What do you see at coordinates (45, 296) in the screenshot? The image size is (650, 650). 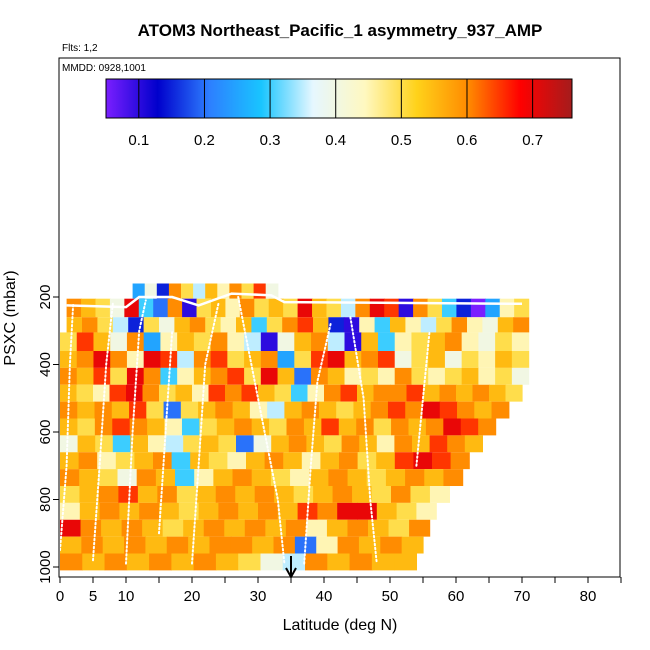 I see `y-tick-label: 200` at bounding box center [45, 296].